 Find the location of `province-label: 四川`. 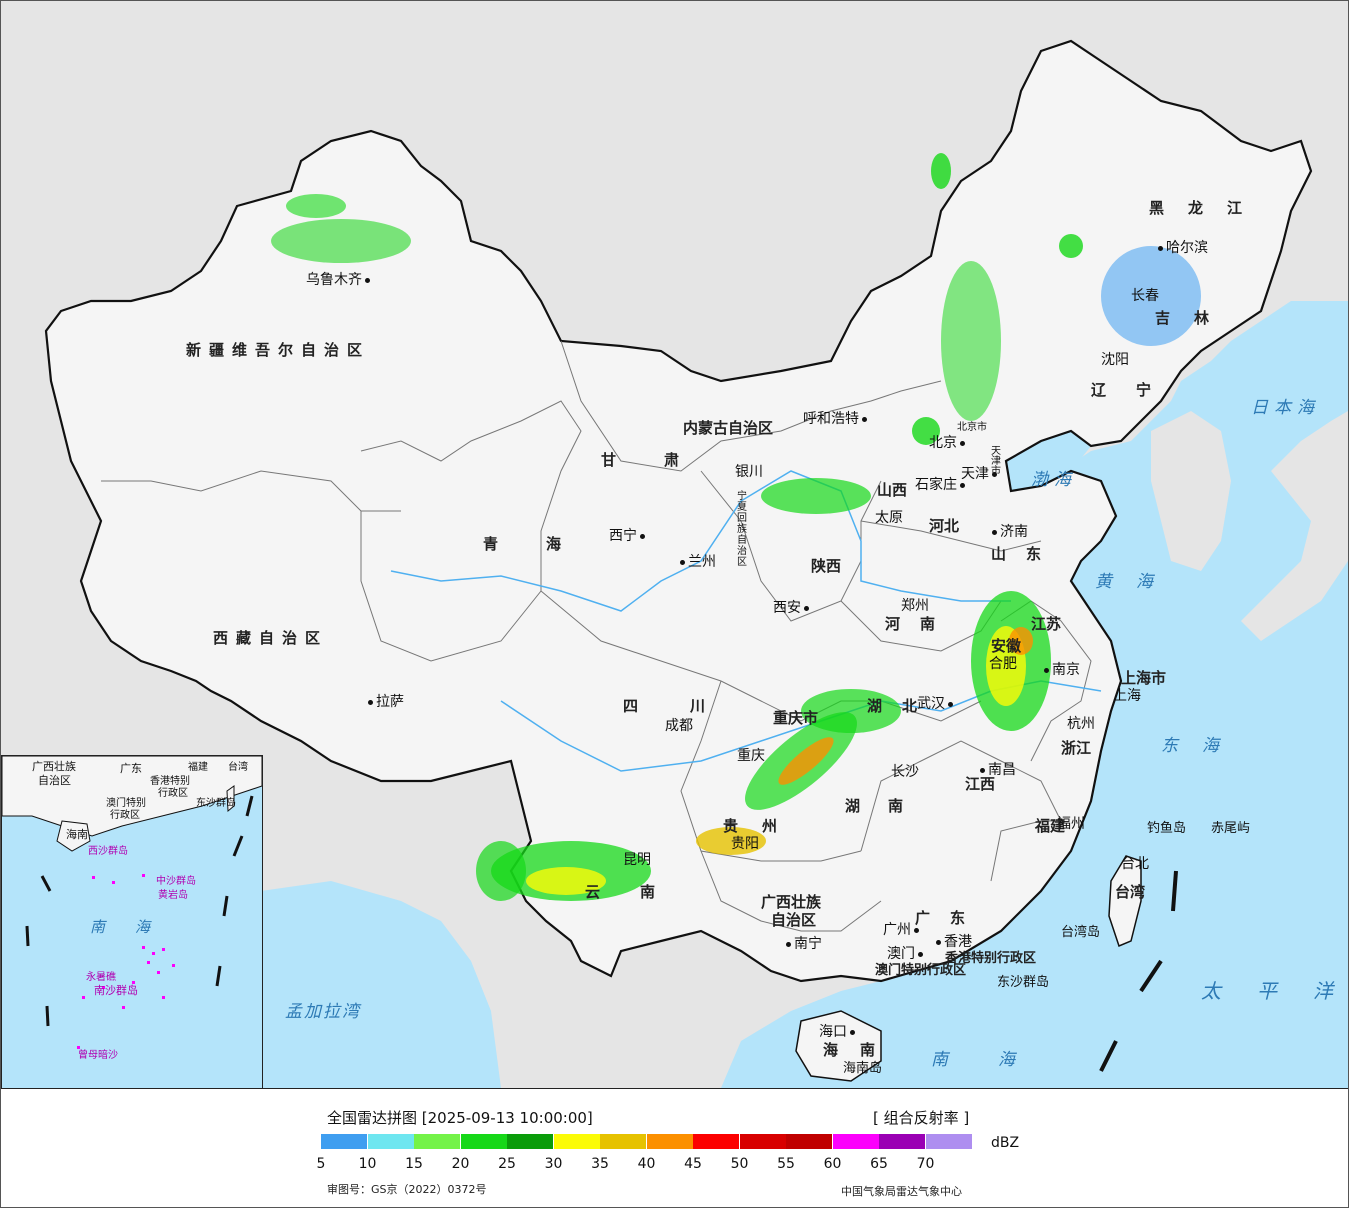

province-label: 四川 is located at coordinates (690, 706).